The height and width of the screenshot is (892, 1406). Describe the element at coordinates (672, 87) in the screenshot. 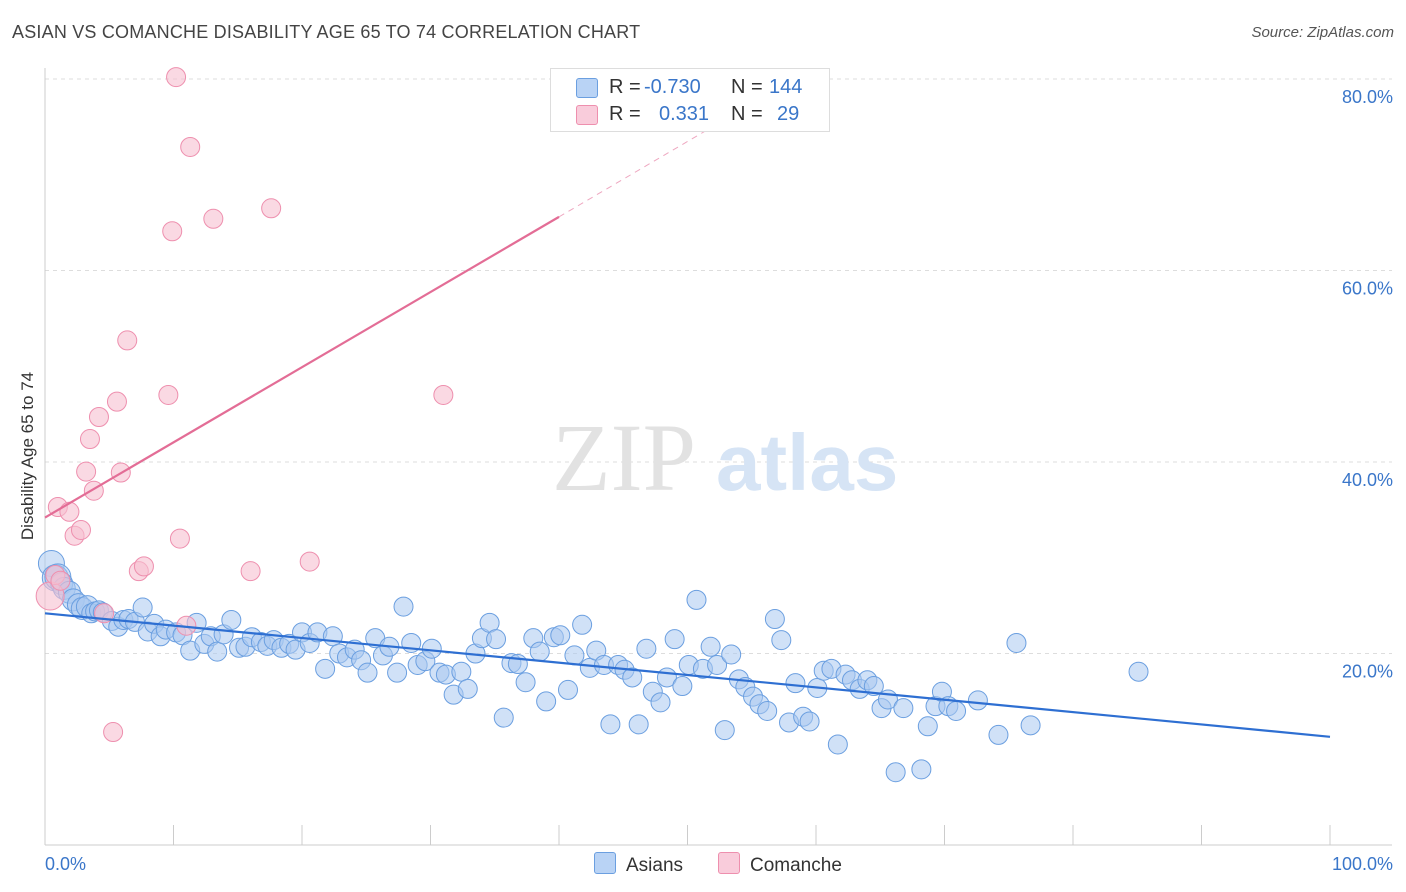

I see `legend-asians-r-value: -0.730` at that location.